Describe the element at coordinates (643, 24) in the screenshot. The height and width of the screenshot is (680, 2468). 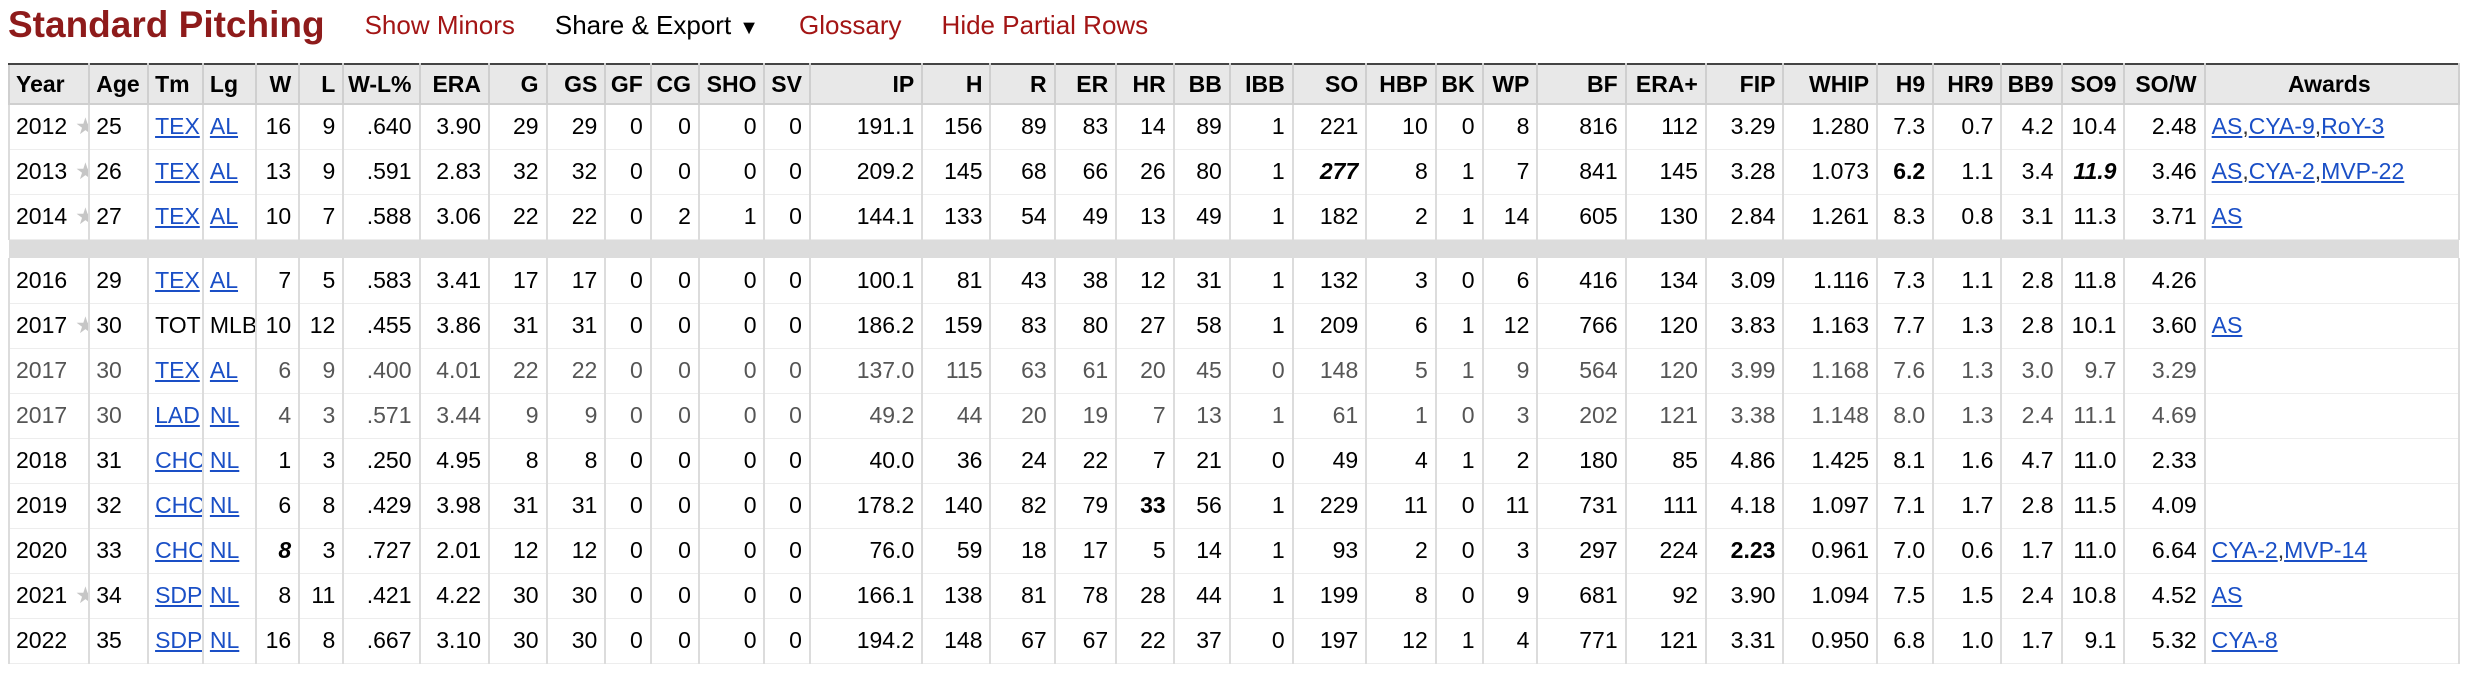
I see `share-export-label: Share & Export` at that location.